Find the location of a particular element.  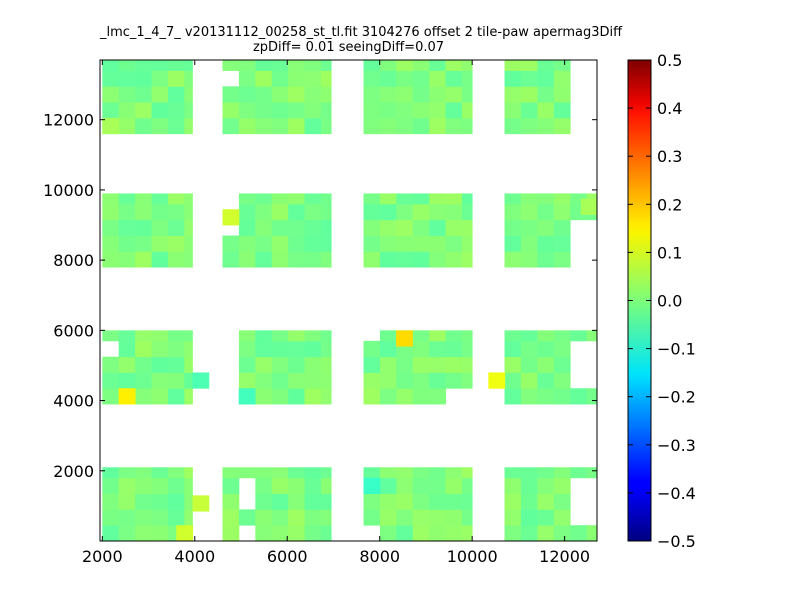

x-tick-label: 8000 is located at coordinates (379, 556).